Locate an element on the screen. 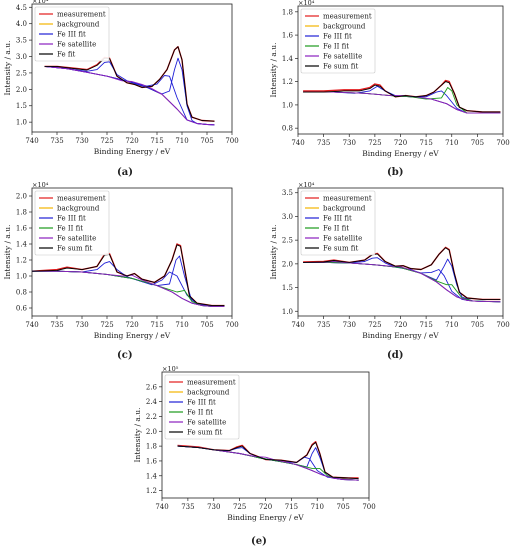 The image size is (517, 550). panel-label-a: (a) is located at coordinates (125, 172).